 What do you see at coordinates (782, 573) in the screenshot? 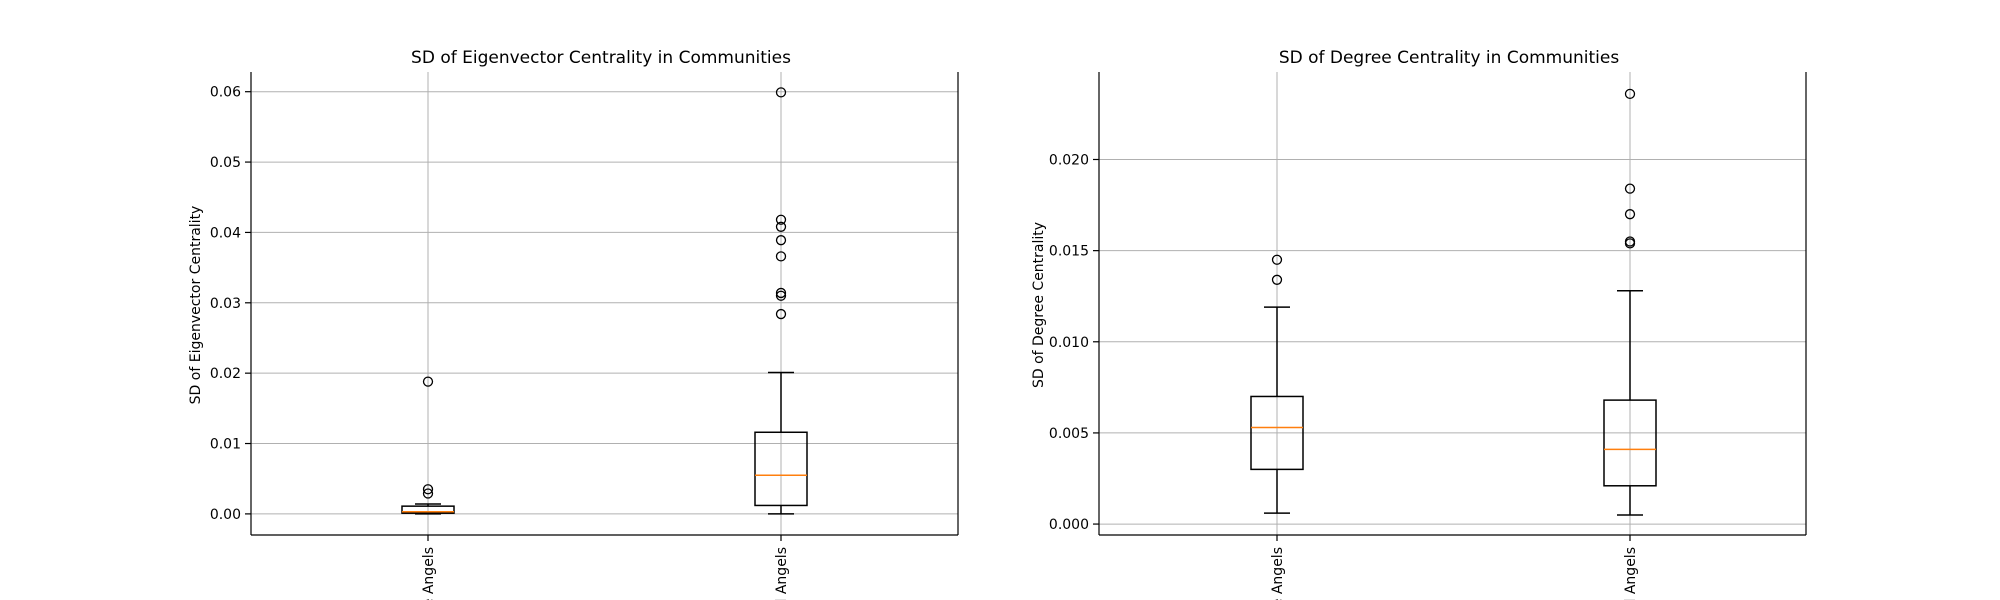
I see `eigenvector-x-tick-label: d Angels` at bounding box center [782, 573].